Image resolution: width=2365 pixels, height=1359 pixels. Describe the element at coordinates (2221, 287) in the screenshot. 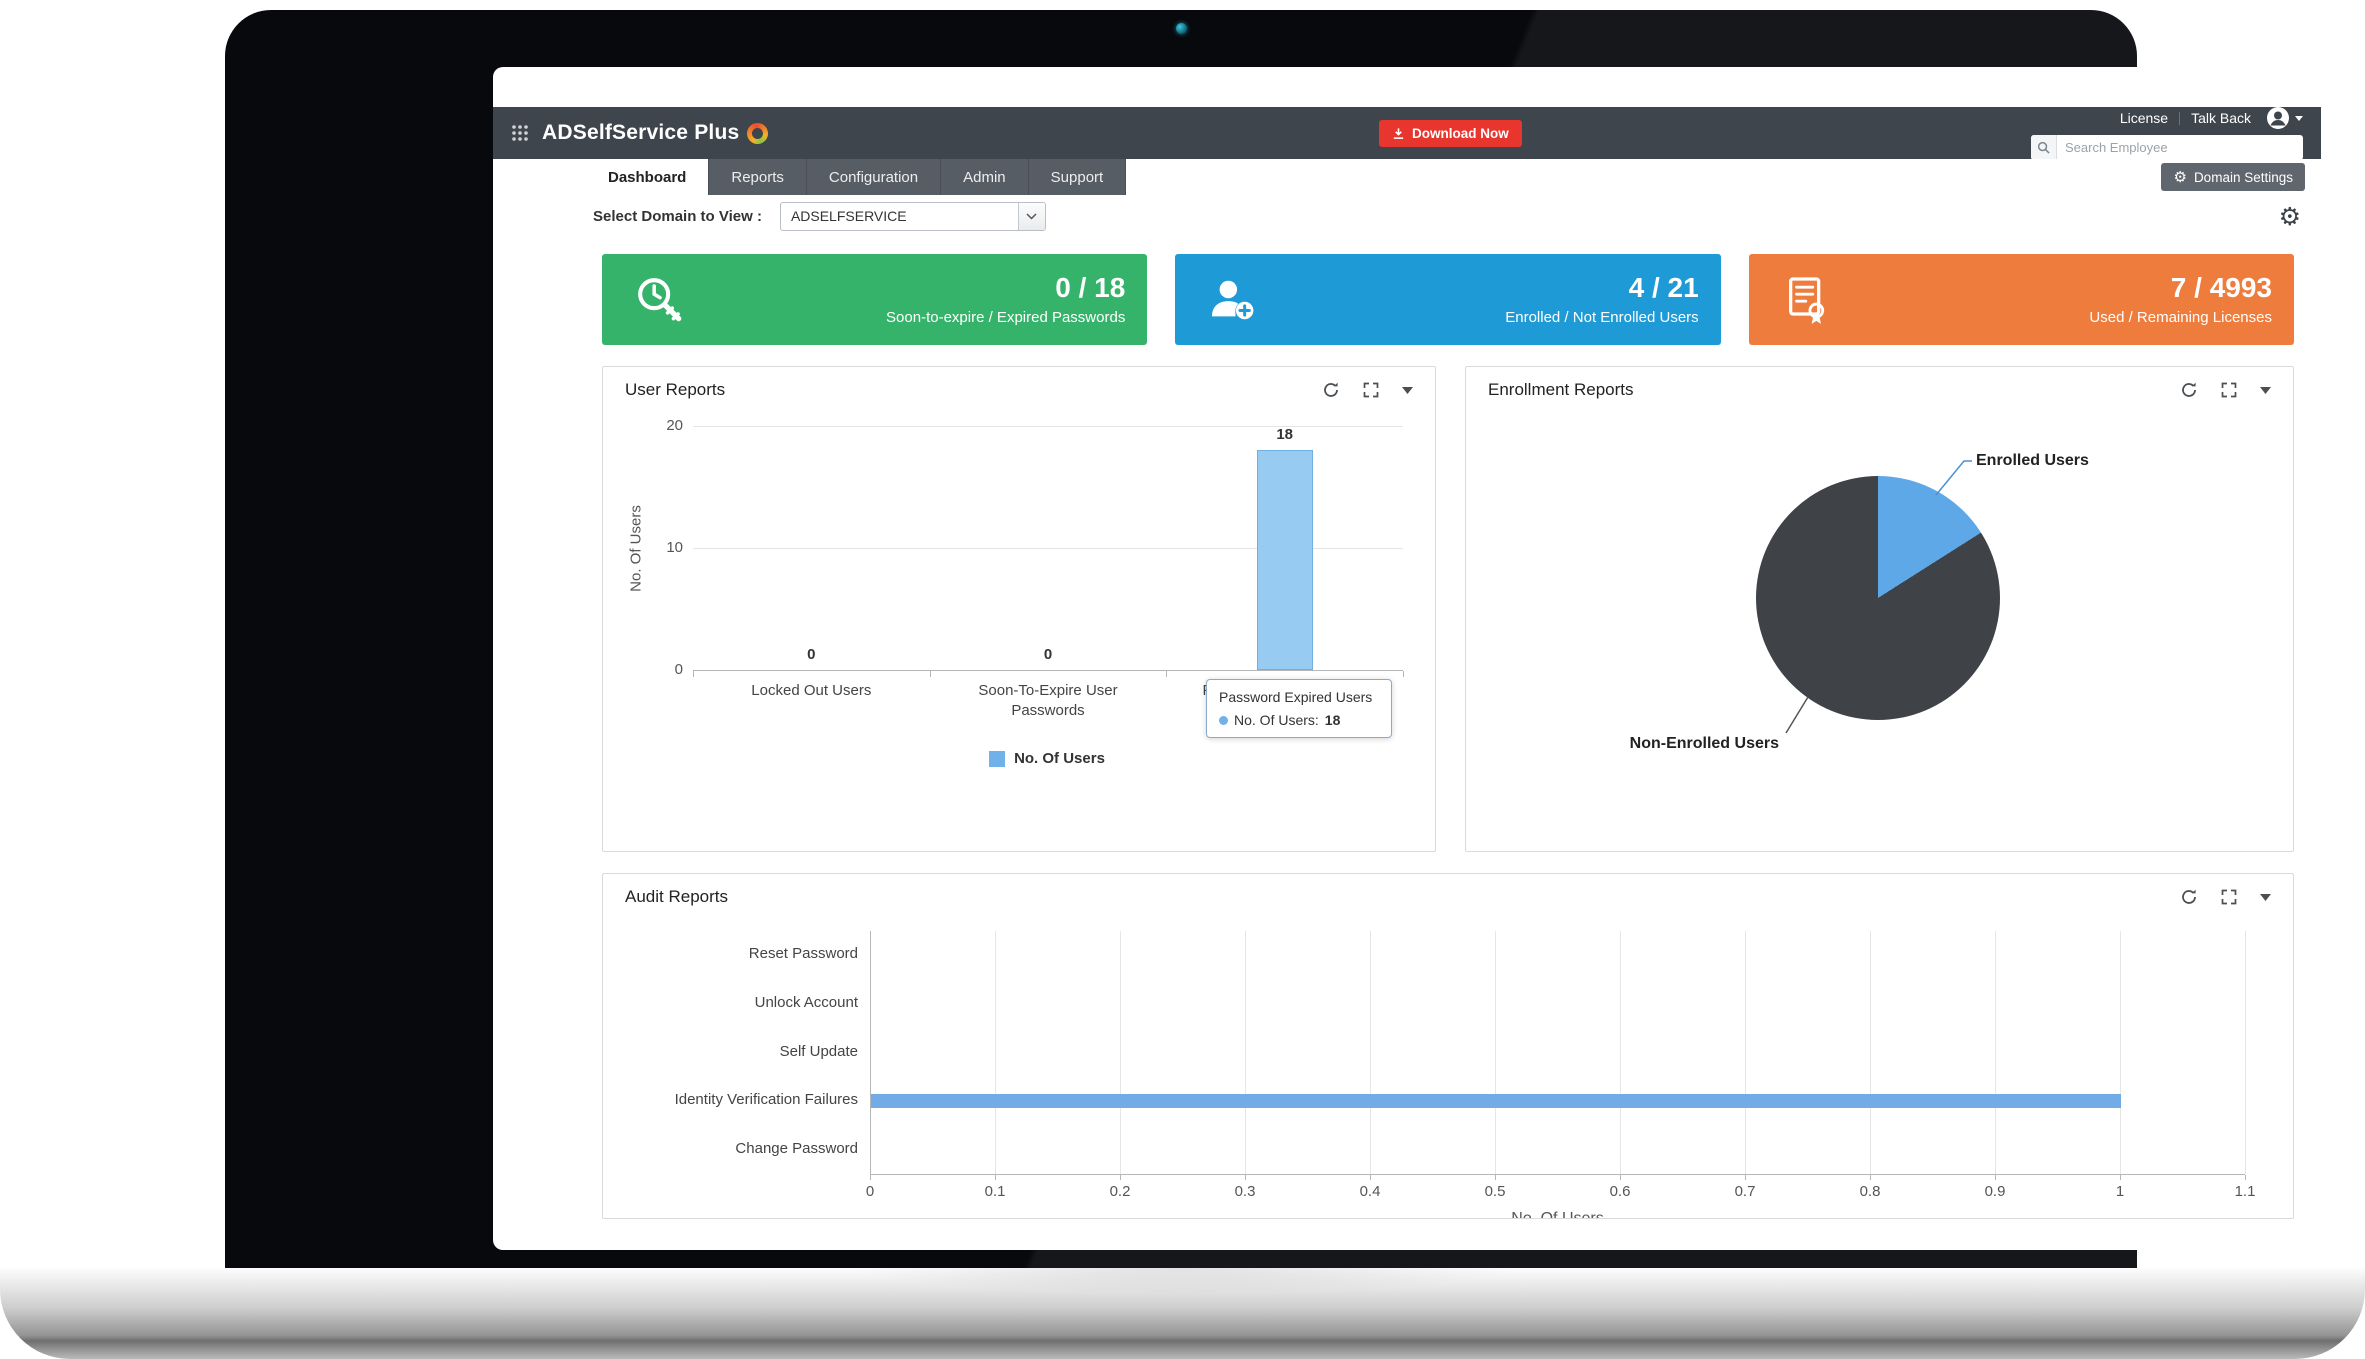

I see `stat-value: 7 / 4993` at that location.